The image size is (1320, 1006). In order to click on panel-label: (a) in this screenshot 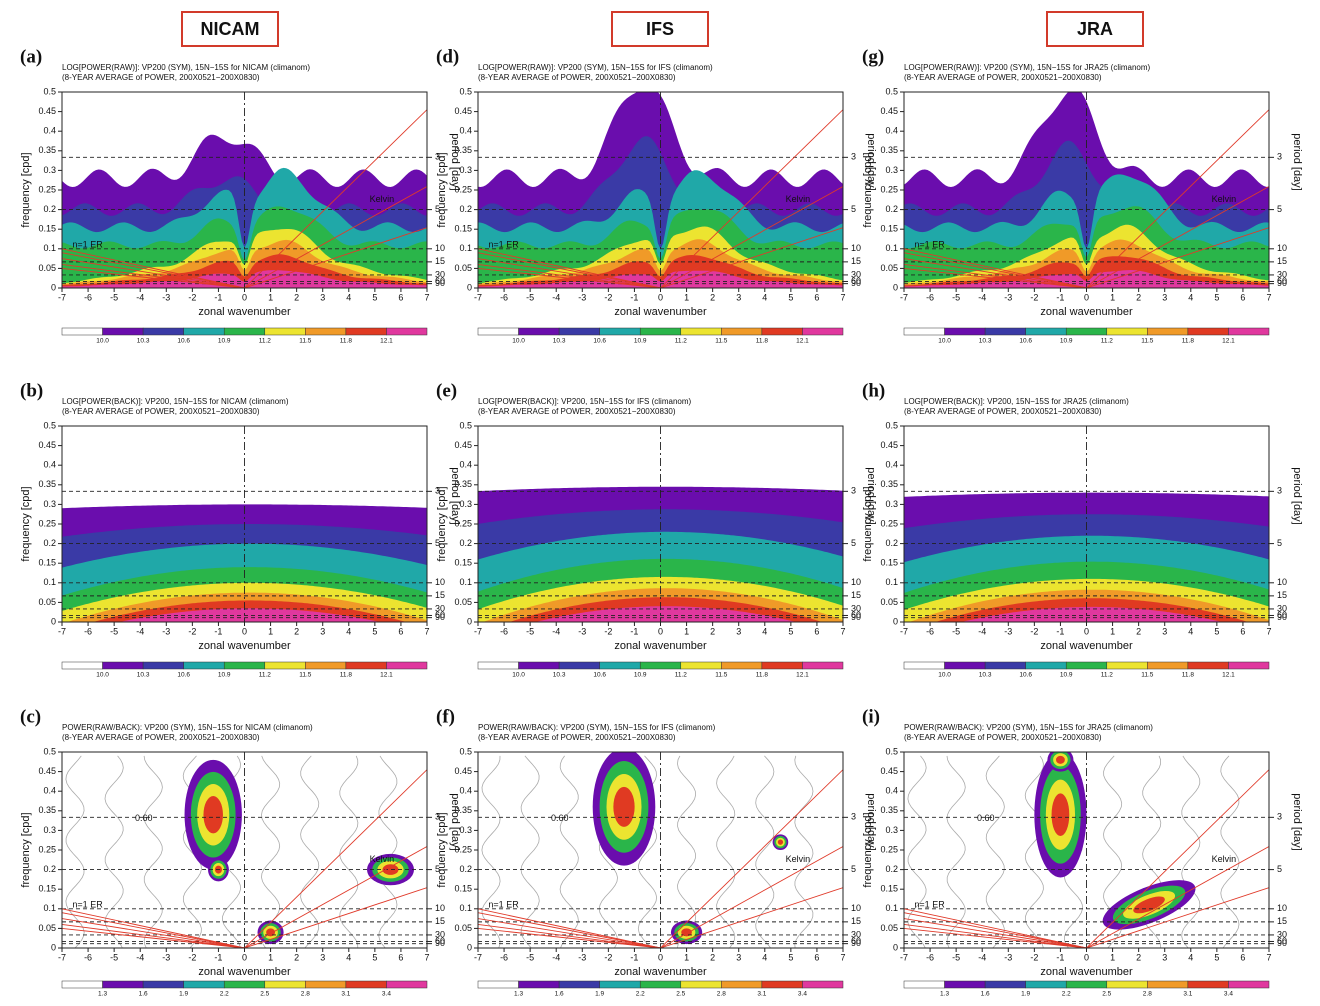, I will do `click(31, 56)`.